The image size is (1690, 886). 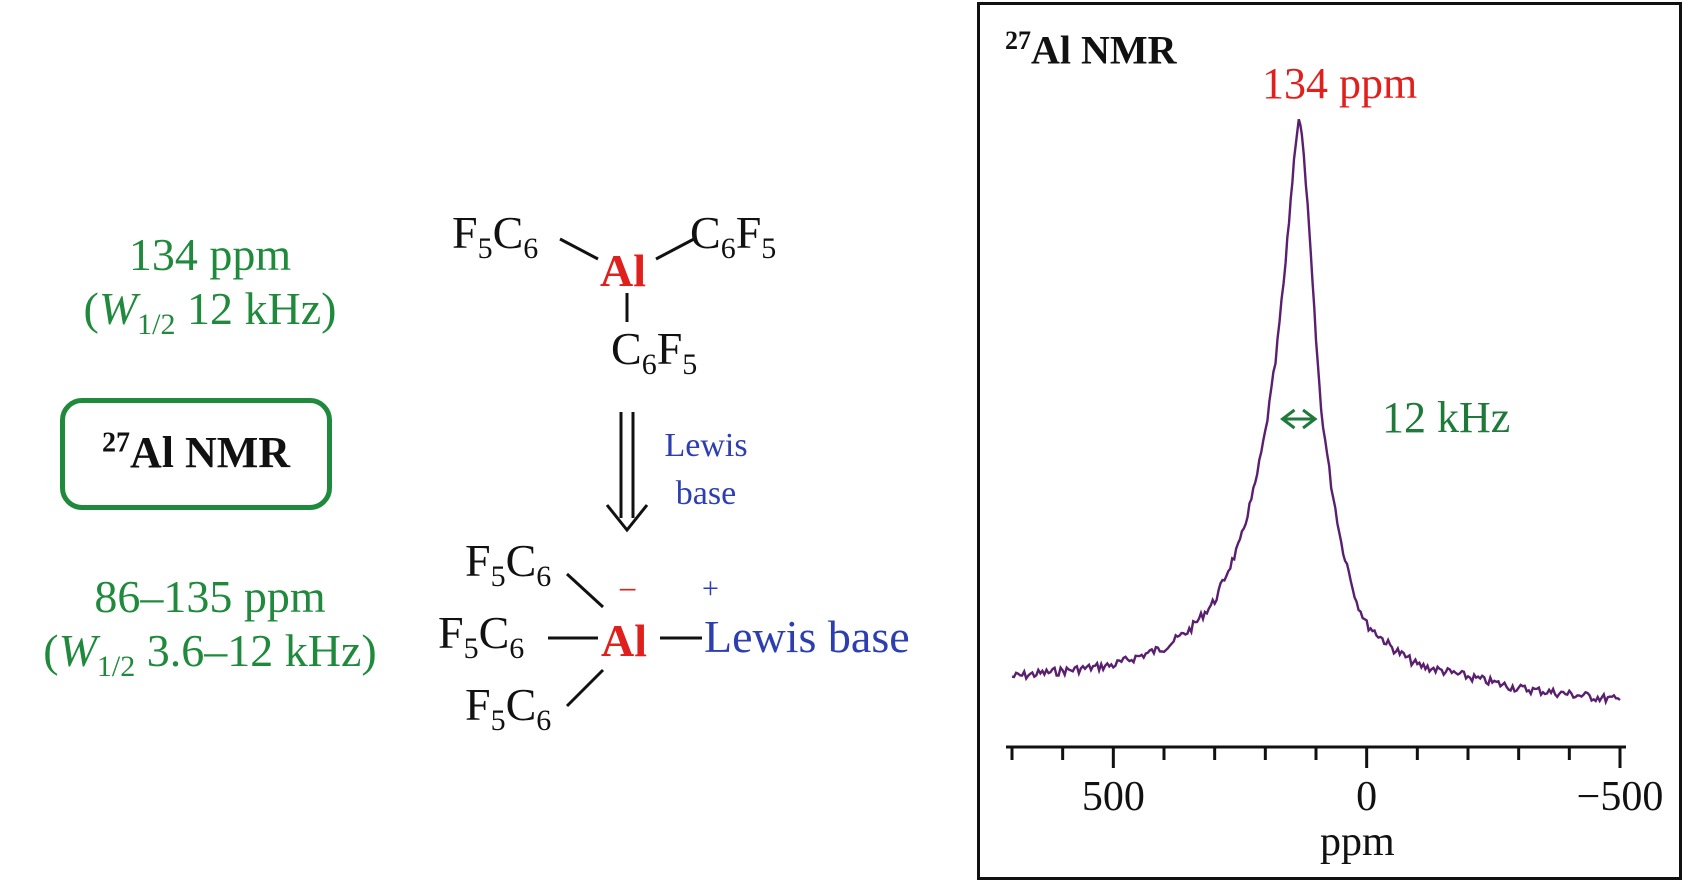 What do you see at coordinates (628, 590) in the screenshot?
I see `anion-charge: −` at bounding box center [628, 590].